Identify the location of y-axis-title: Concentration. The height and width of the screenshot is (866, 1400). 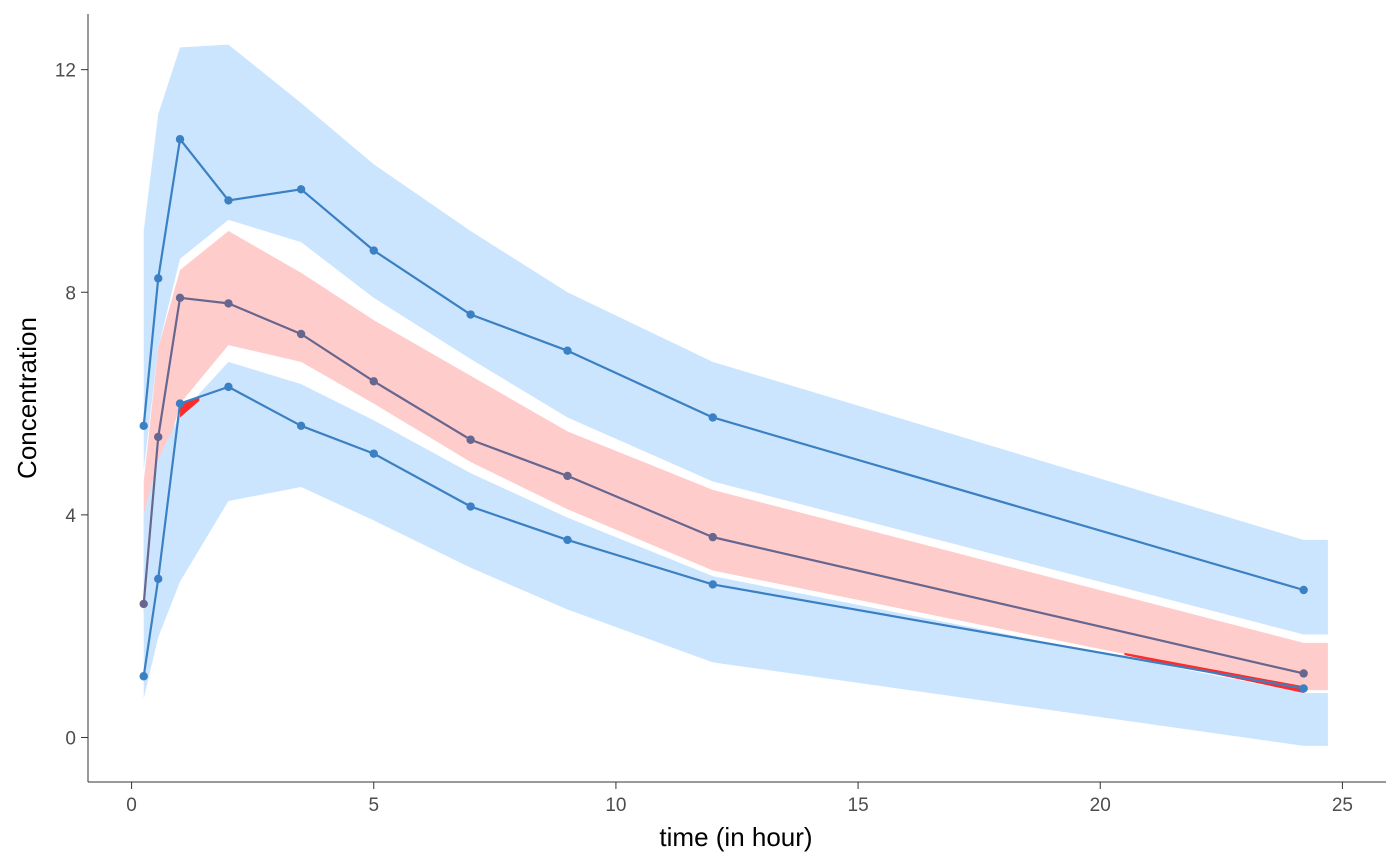
(27, 398).